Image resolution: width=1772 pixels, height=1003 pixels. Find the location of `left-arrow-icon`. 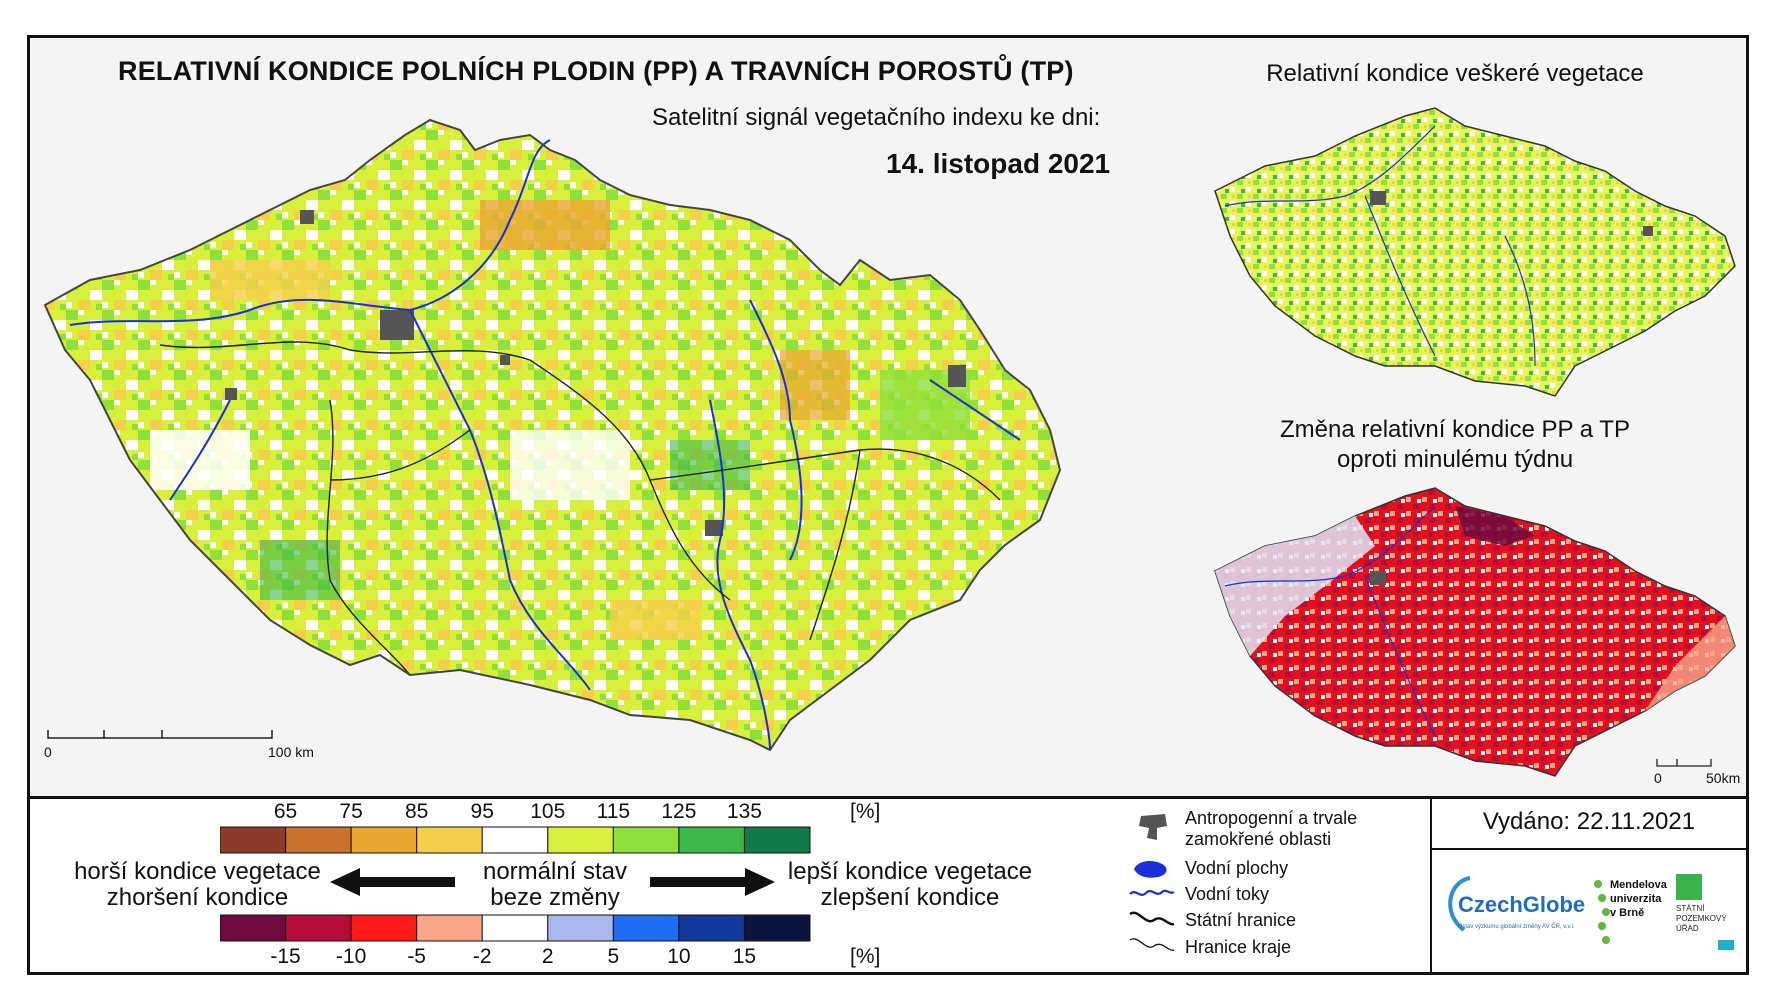

left-arrow-icon is located at coordinates (392, 882).